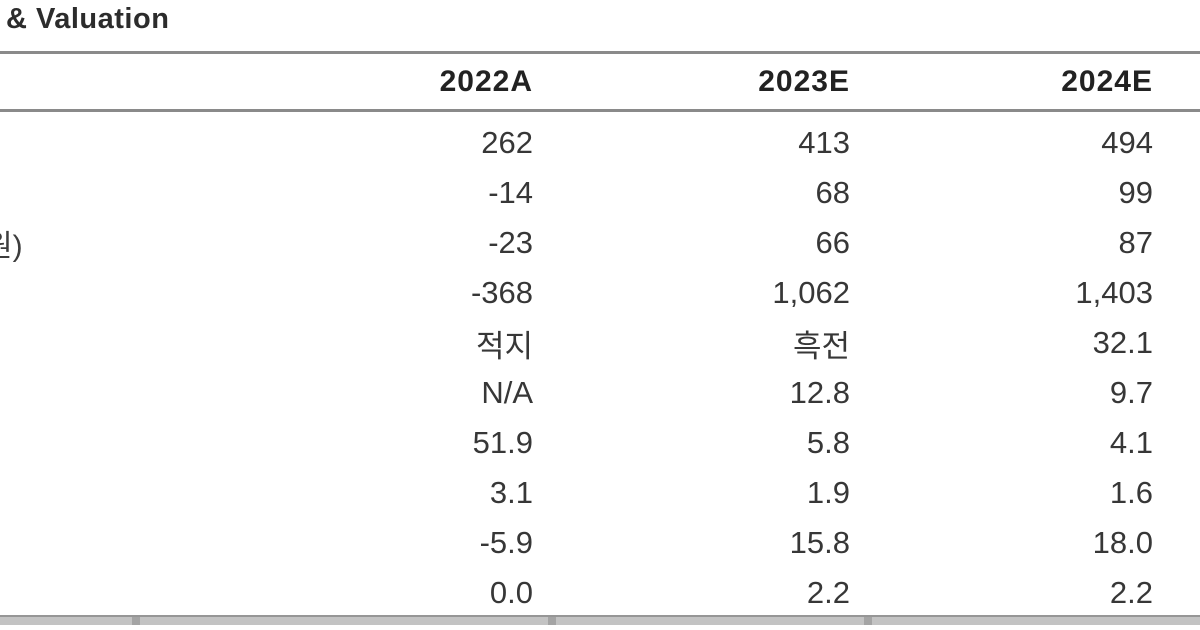  What do you see at coordinates (828, 442) in the screenshot?
I see `table-cell: 5.8` at bounding box center [828, 442].